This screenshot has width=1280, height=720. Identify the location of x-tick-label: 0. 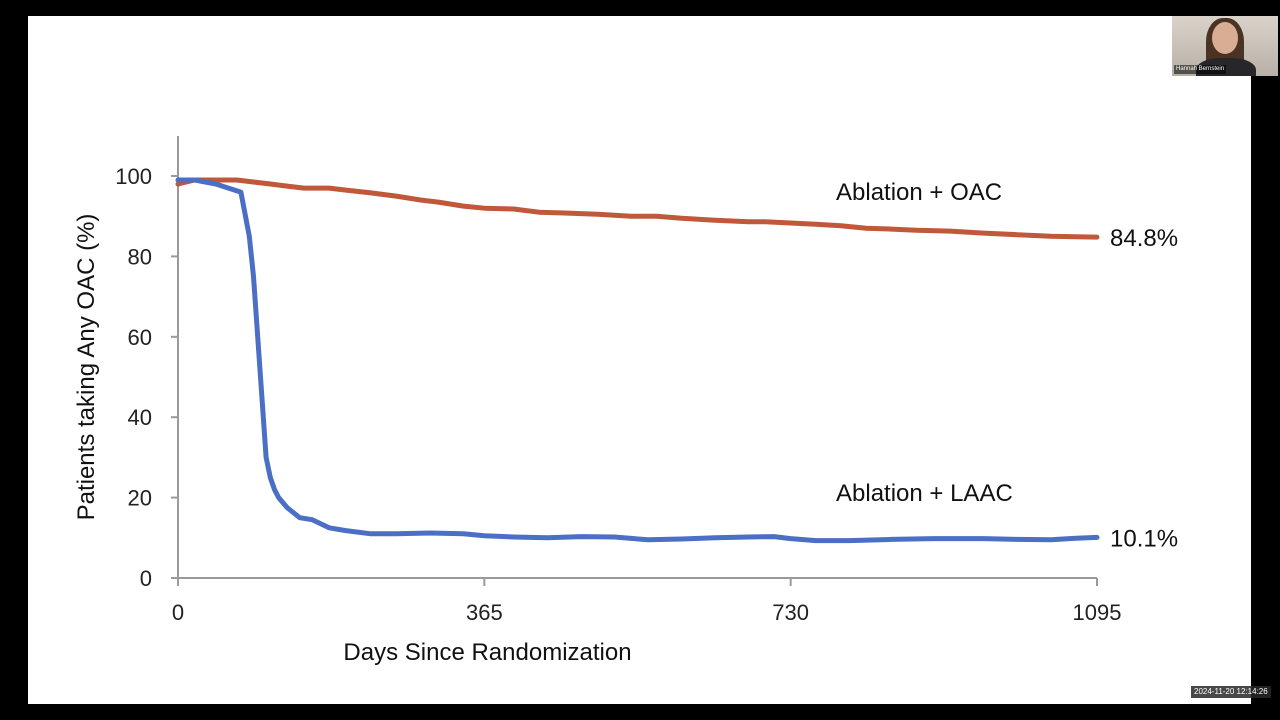
(178, 612).